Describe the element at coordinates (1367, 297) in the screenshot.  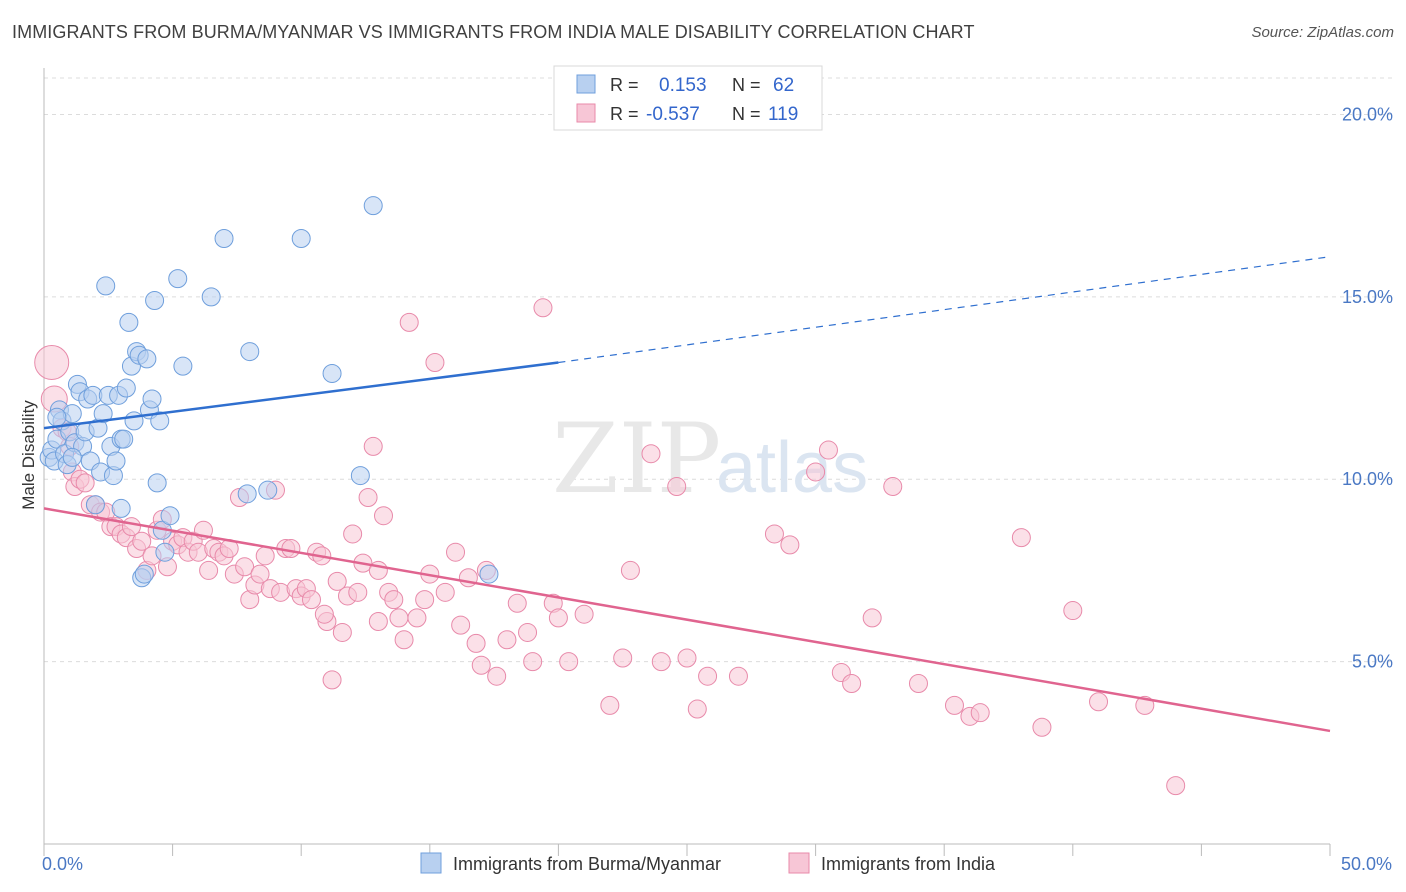
I see `y-tick-label: 15.0%` at that location.